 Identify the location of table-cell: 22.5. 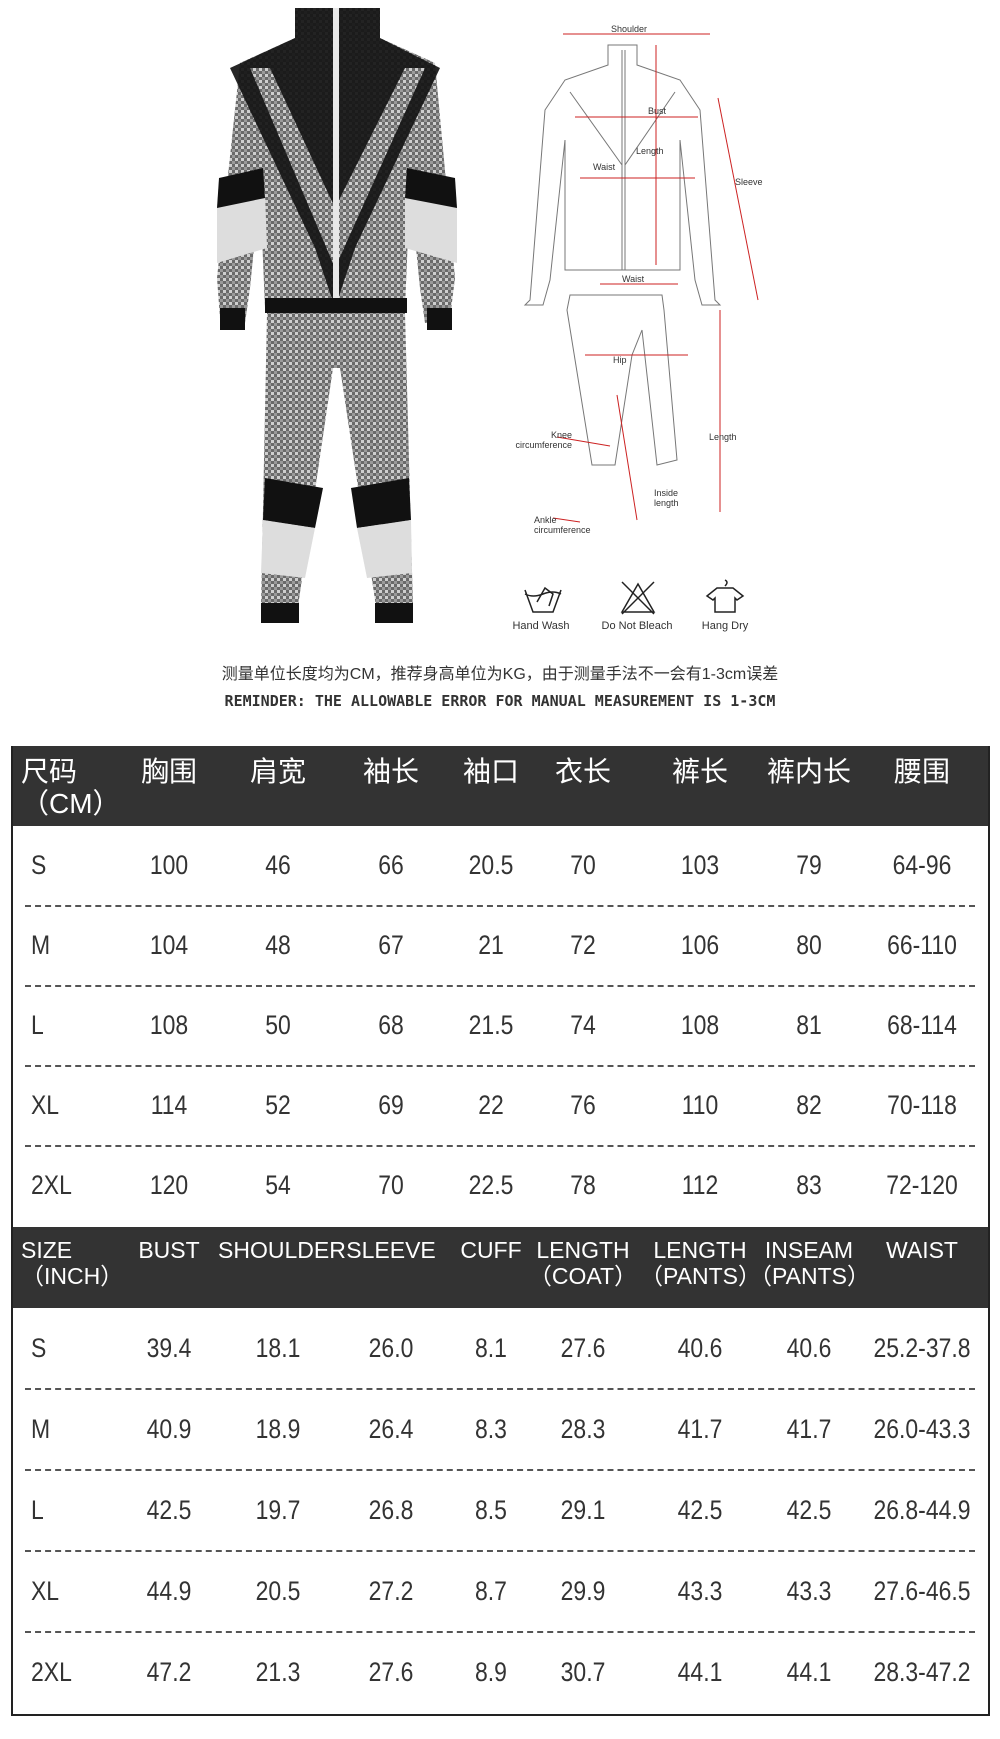
(491, 1185).